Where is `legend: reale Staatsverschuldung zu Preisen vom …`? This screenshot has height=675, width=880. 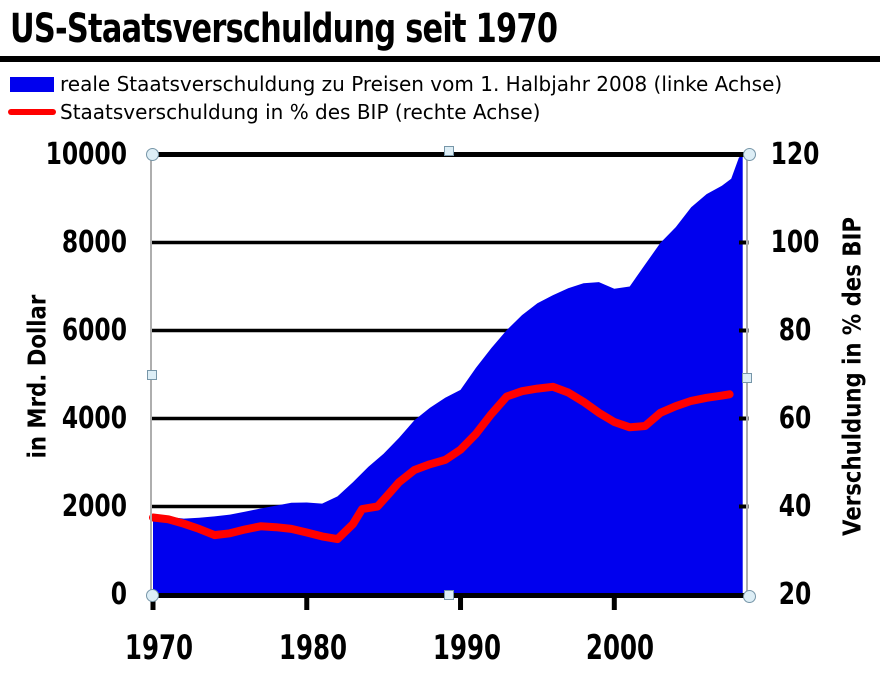
legend: reale Staatsverschuldung zu Preisen vom … is located at coordinates (395, 98).